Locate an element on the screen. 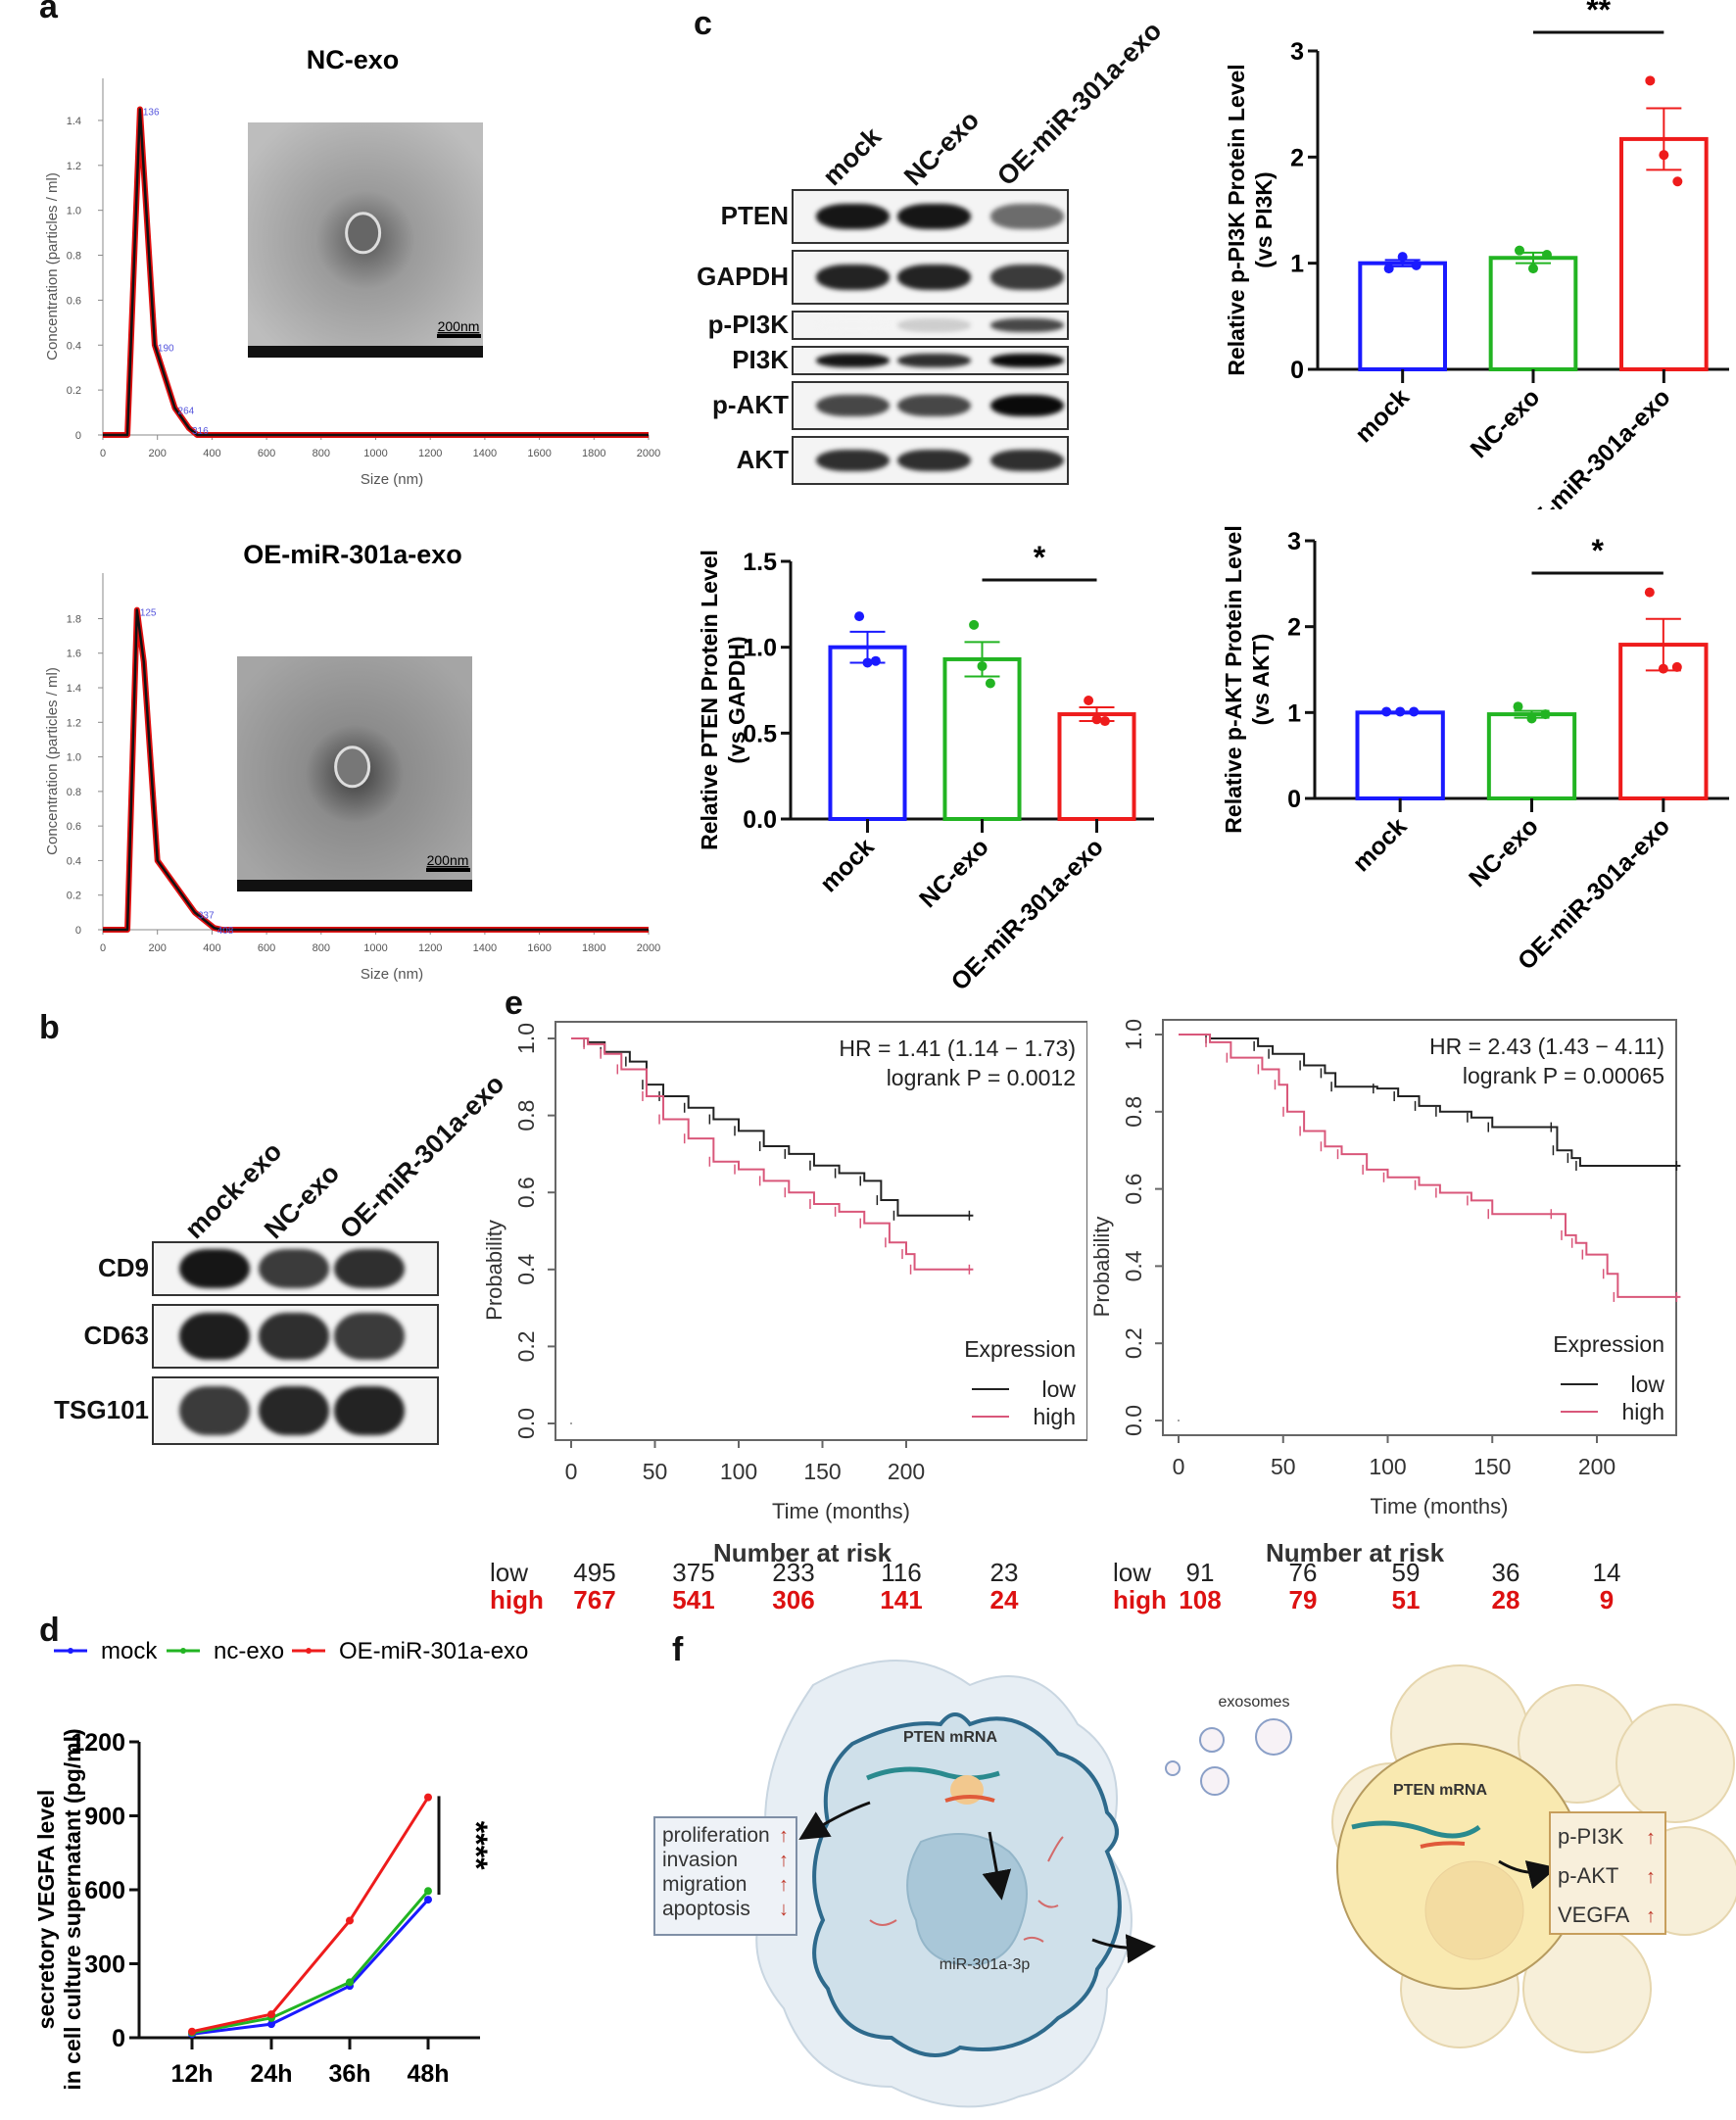  risk-count: 36 is located at coordinates (1505, 1573).